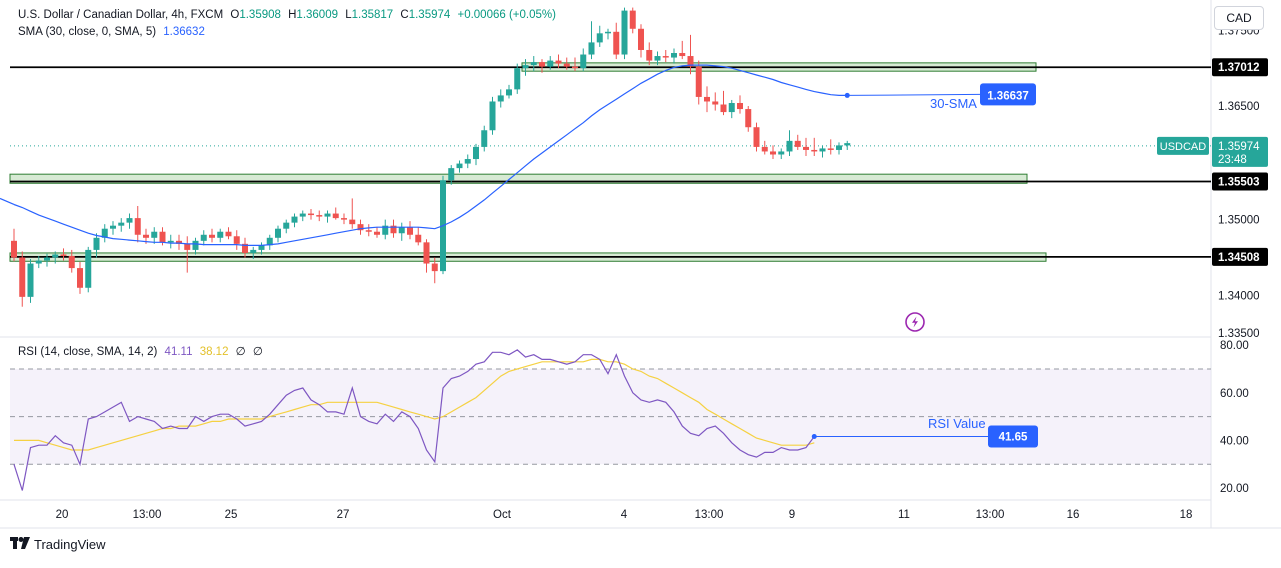 Image resolution: width=1281 pixels, height=568 pixels. What do you see at coordinates (1232, 160) in the screenshot?
I see `countdown-label: 23:48` at bounding box center [1232, 160].